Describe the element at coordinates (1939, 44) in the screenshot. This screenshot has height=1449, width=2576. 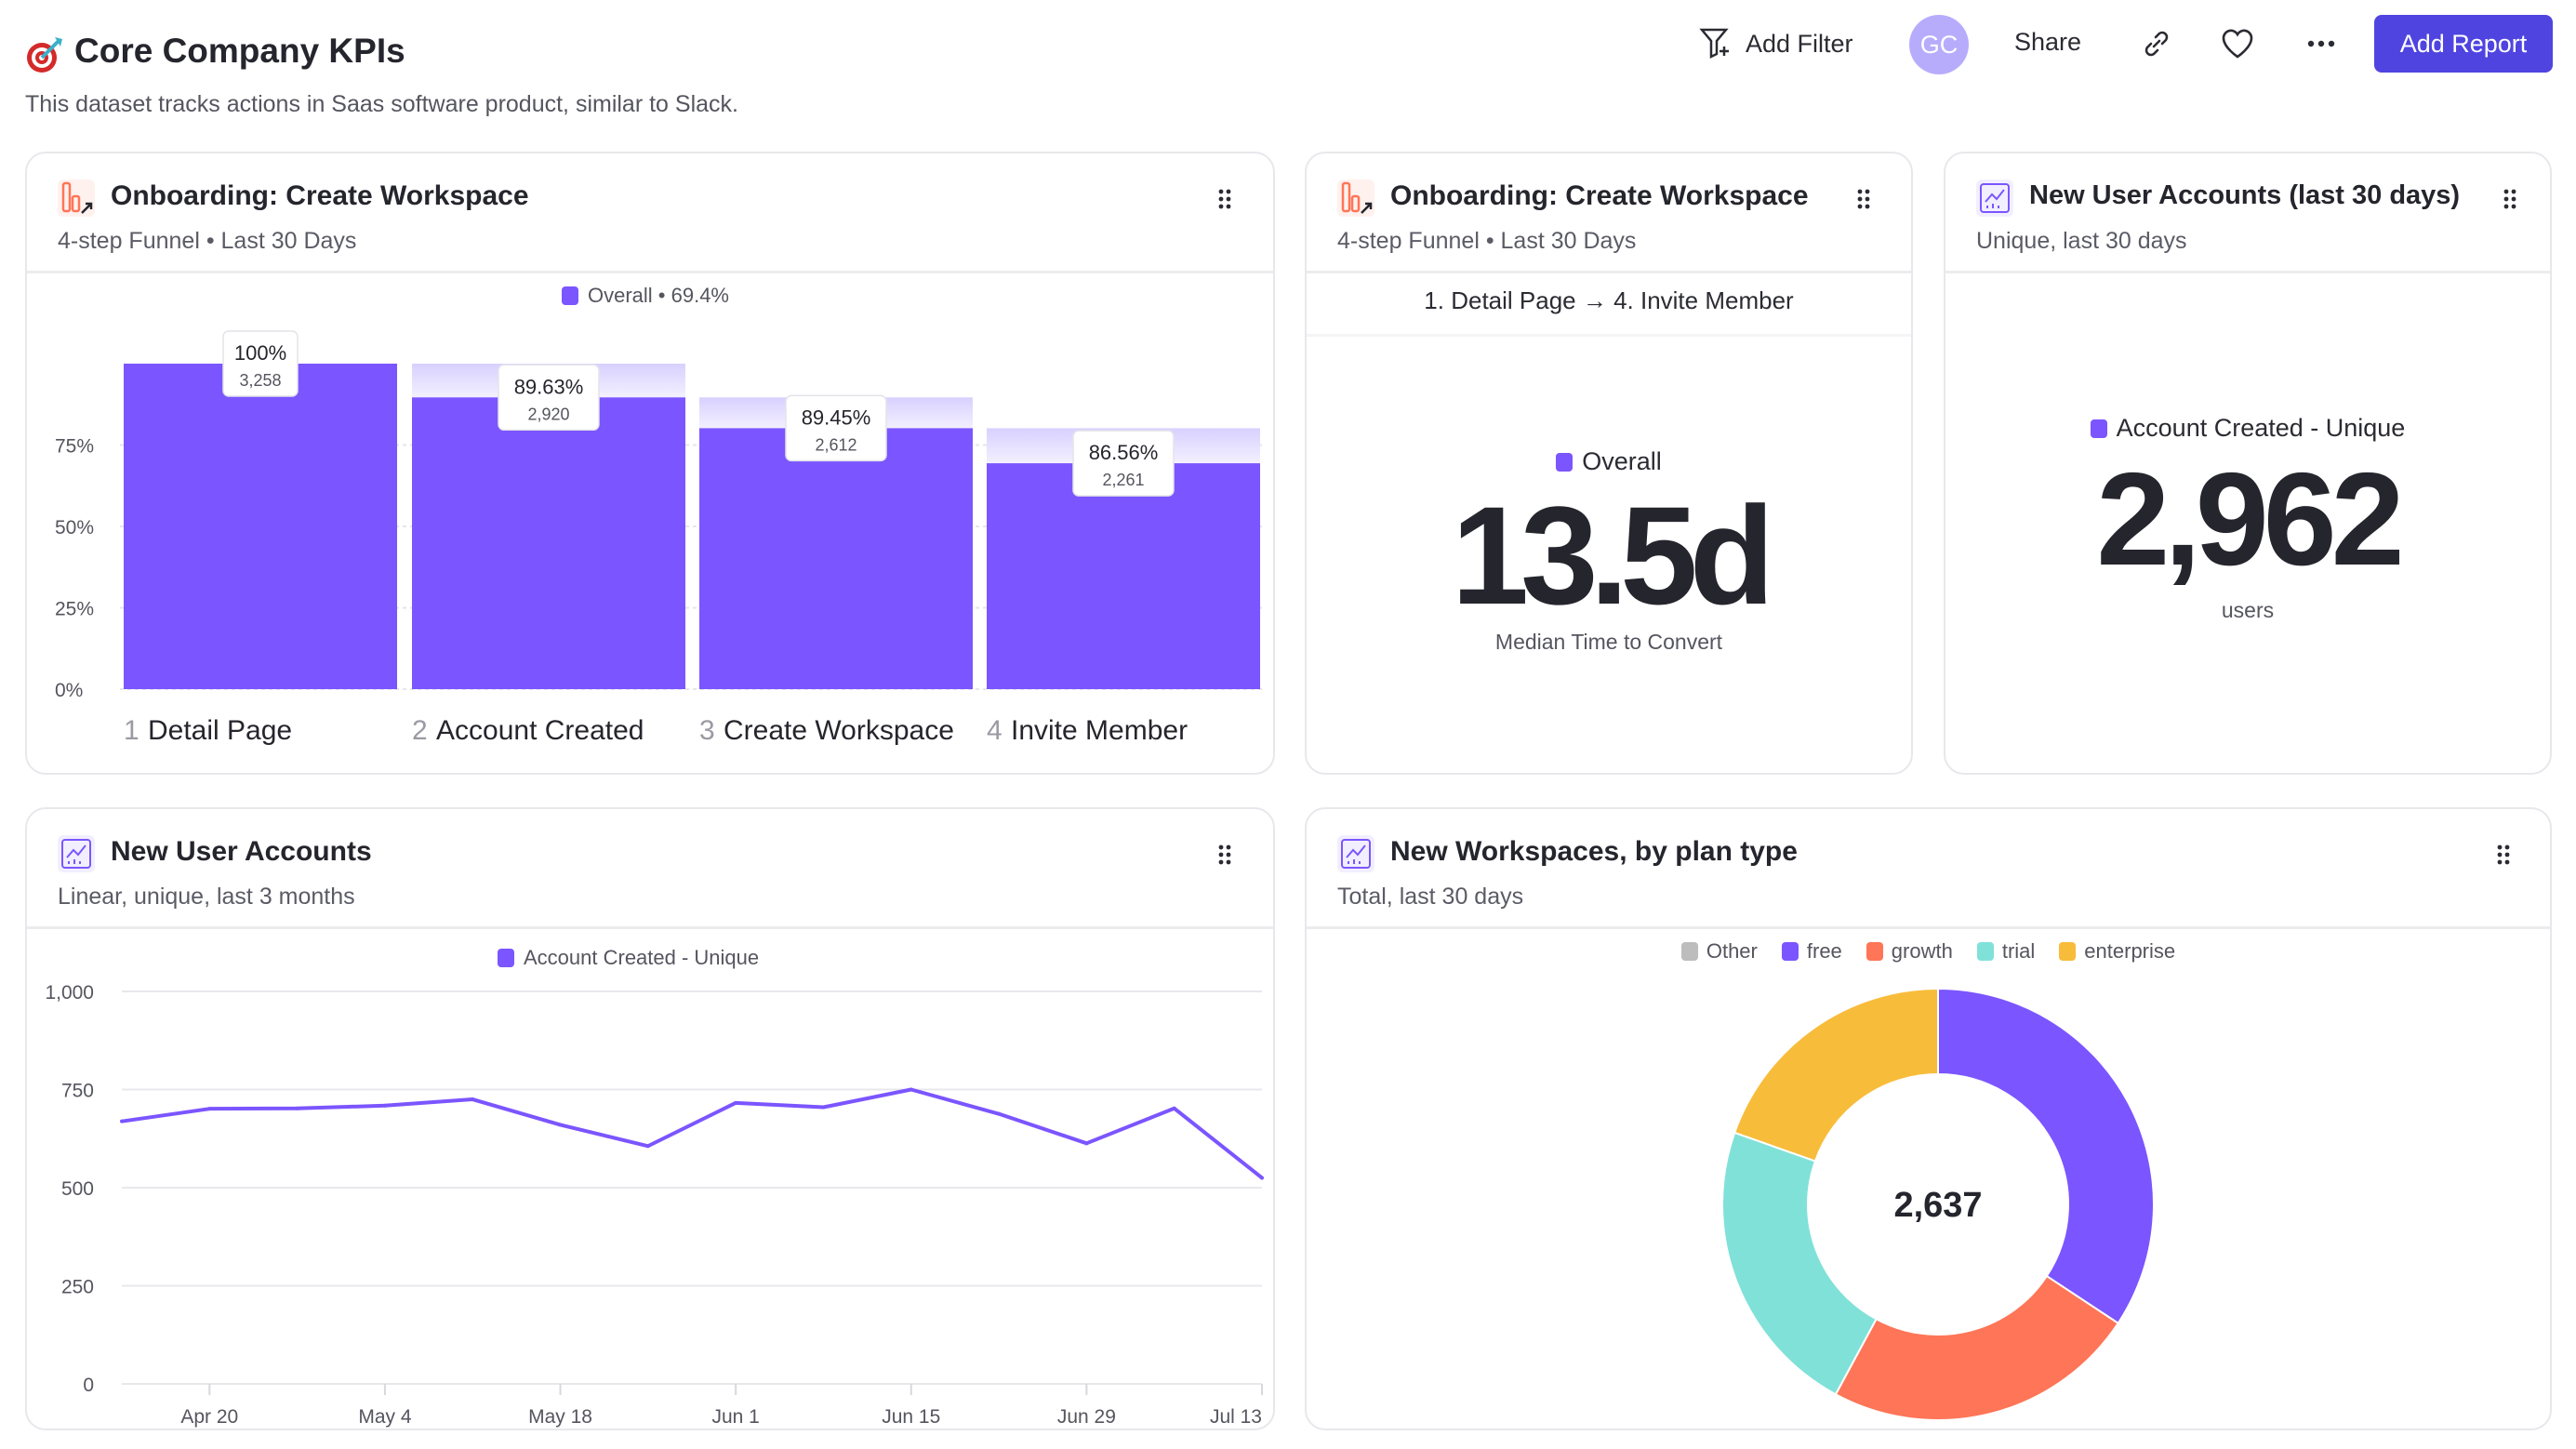
I see `avatar: GC` at that location.